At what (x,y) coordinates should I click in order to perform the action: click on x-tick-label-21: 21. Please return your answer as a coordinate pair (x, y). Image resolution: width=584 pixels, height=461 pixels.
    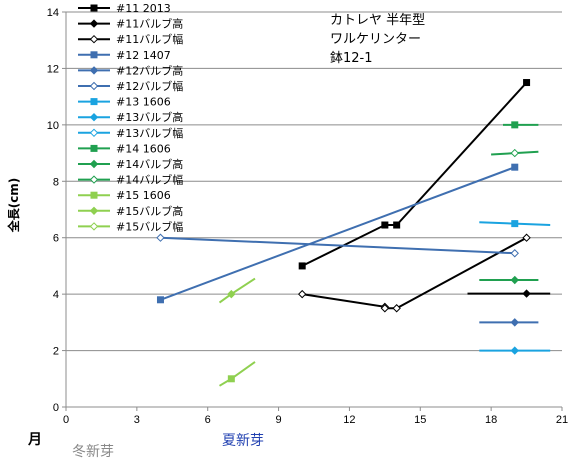
    Looking at the image, I should click on (562, 420).